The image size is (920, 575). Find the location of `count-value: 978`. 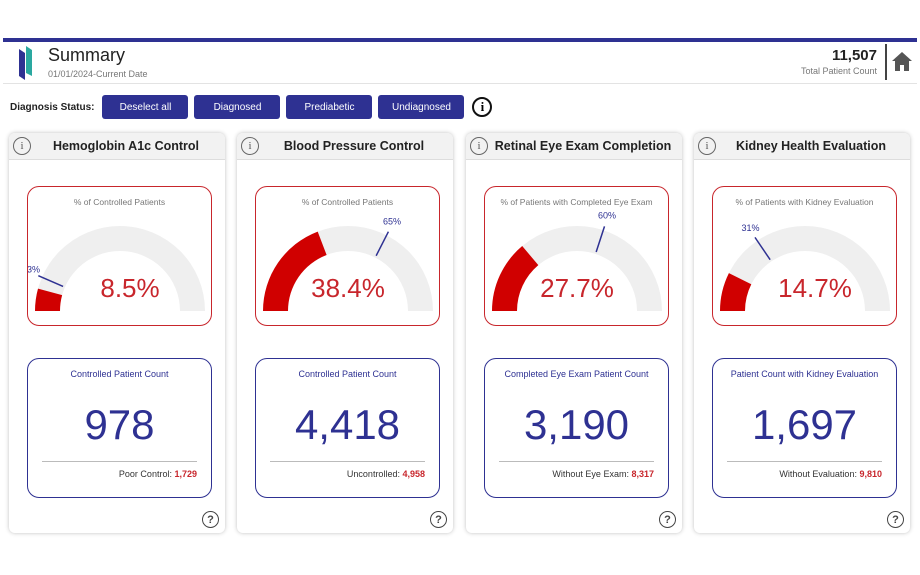

count-value: 978 is located at coordinates (119, 424).